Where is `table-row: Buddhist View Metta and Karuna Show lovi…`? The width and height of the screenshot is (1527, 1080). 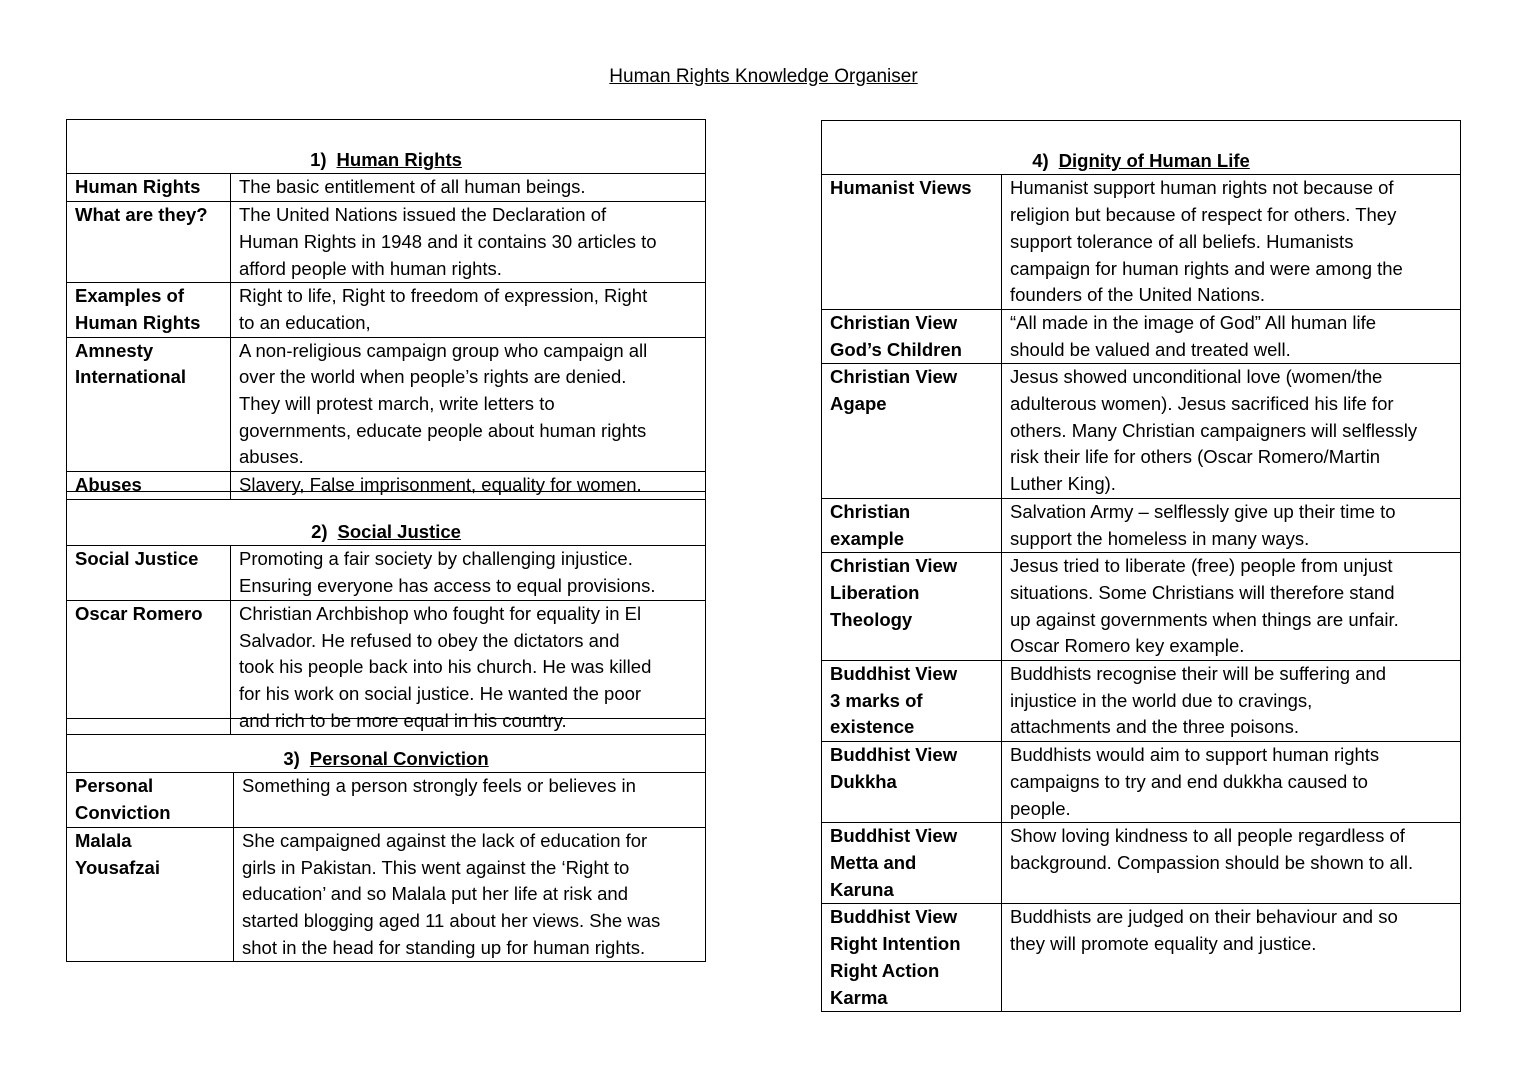 table-row: Buddhist View Metta and Karuna Show lovi… is located at coordinates (1141, 863).